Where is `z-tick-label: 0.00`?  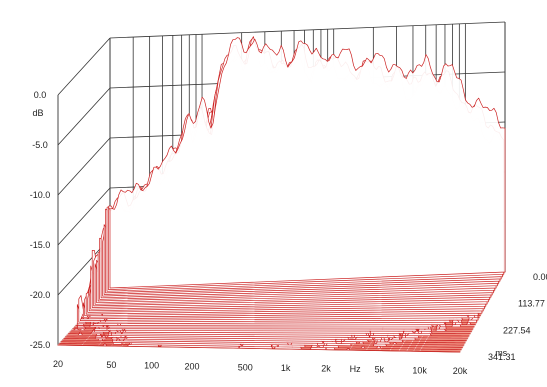 z-tick-label: 0.00 is located at coordinates (540, 277).